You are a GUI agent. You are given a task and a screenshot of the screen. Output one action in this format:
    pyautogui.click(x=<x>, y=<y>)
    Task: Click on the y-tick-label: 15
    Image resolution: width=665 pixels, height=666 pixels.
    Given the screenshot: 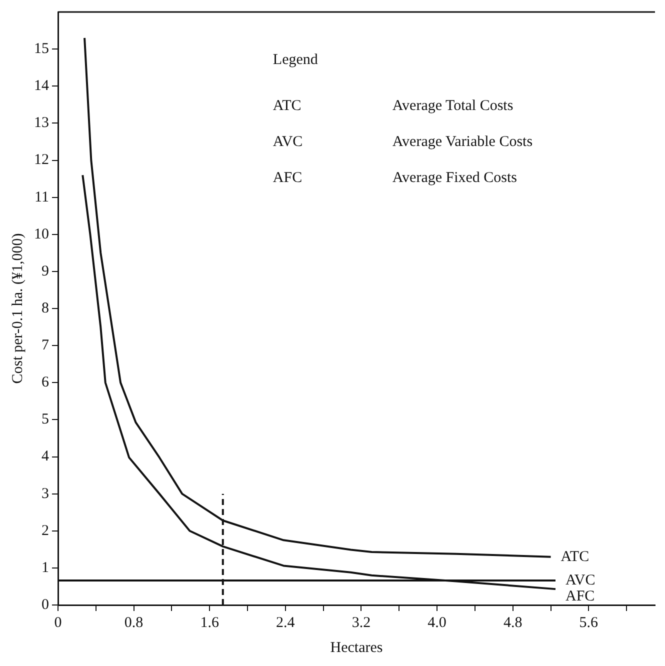 What is the action you would take?
    pyautogui.click(x=41, y=49)
    